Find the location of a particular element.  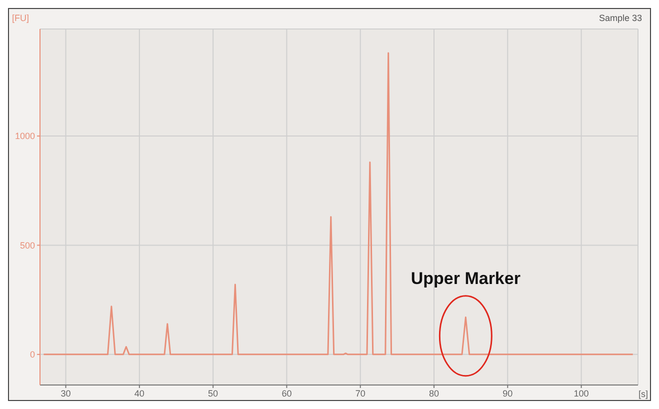

y-tick-label: 500 is located at coordinates (27, 245).